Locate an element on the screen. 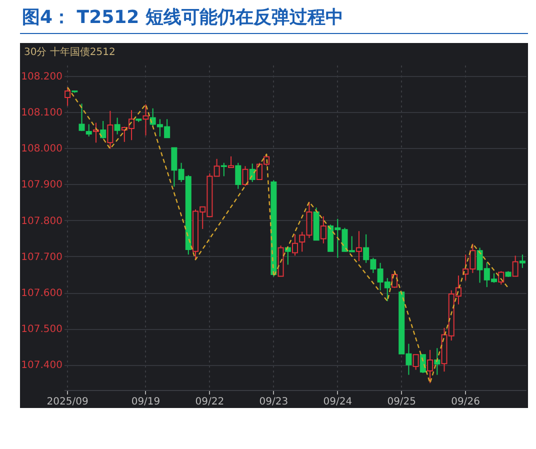 This screenshot has height=449, width=536. x-tick-label: 2025/09 is located at coordinates (67, 402).